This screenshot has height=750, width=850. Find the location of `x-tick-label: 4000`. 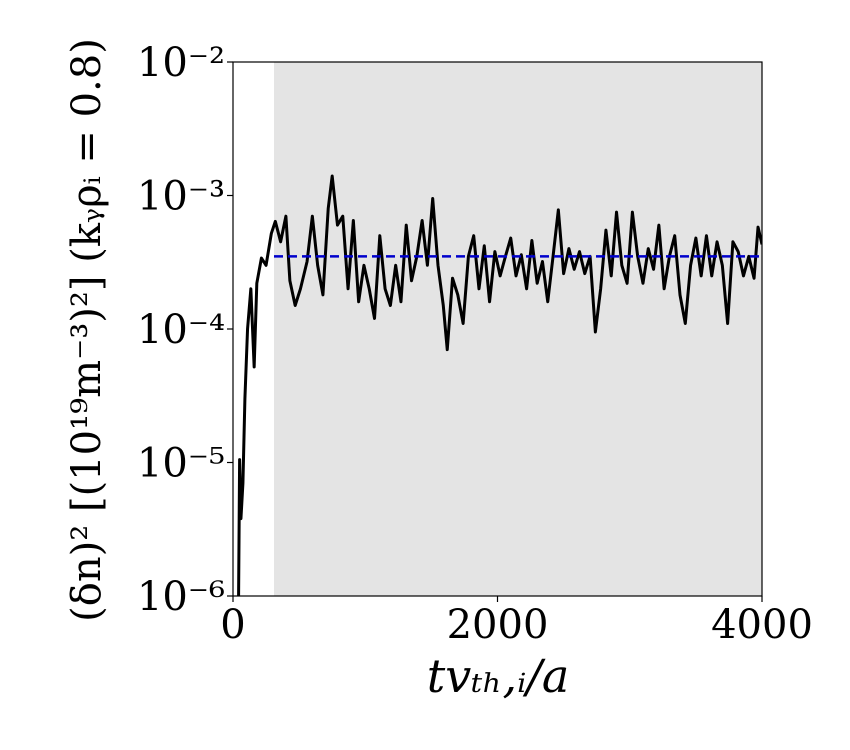

x-tick-label: 4000 is located at coordinates (762, 625).